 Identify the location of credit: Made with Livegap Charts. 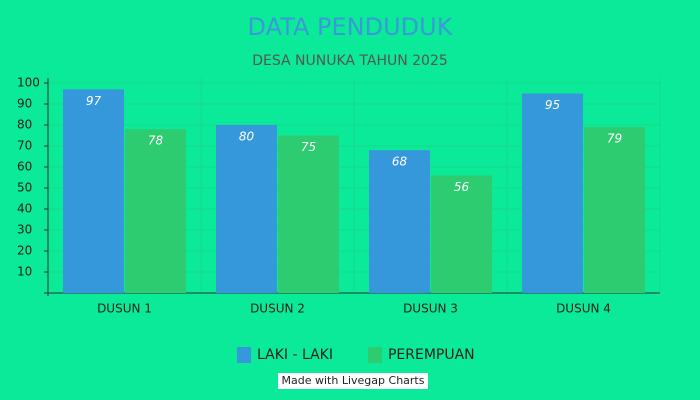
(353, 380).